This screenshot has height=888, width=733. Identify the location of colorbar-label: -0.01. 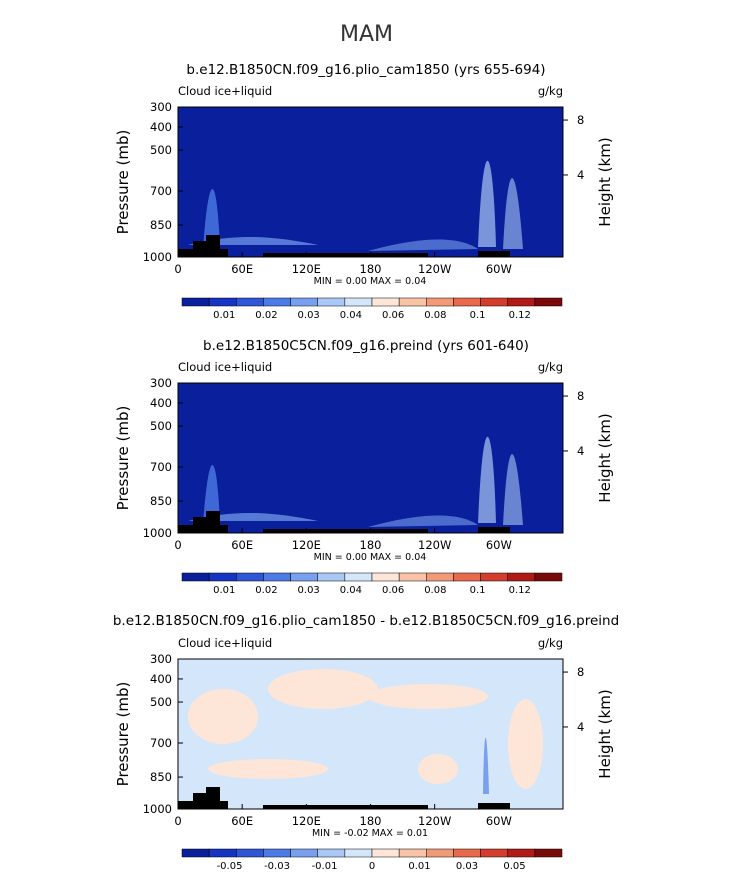
(325, 866).